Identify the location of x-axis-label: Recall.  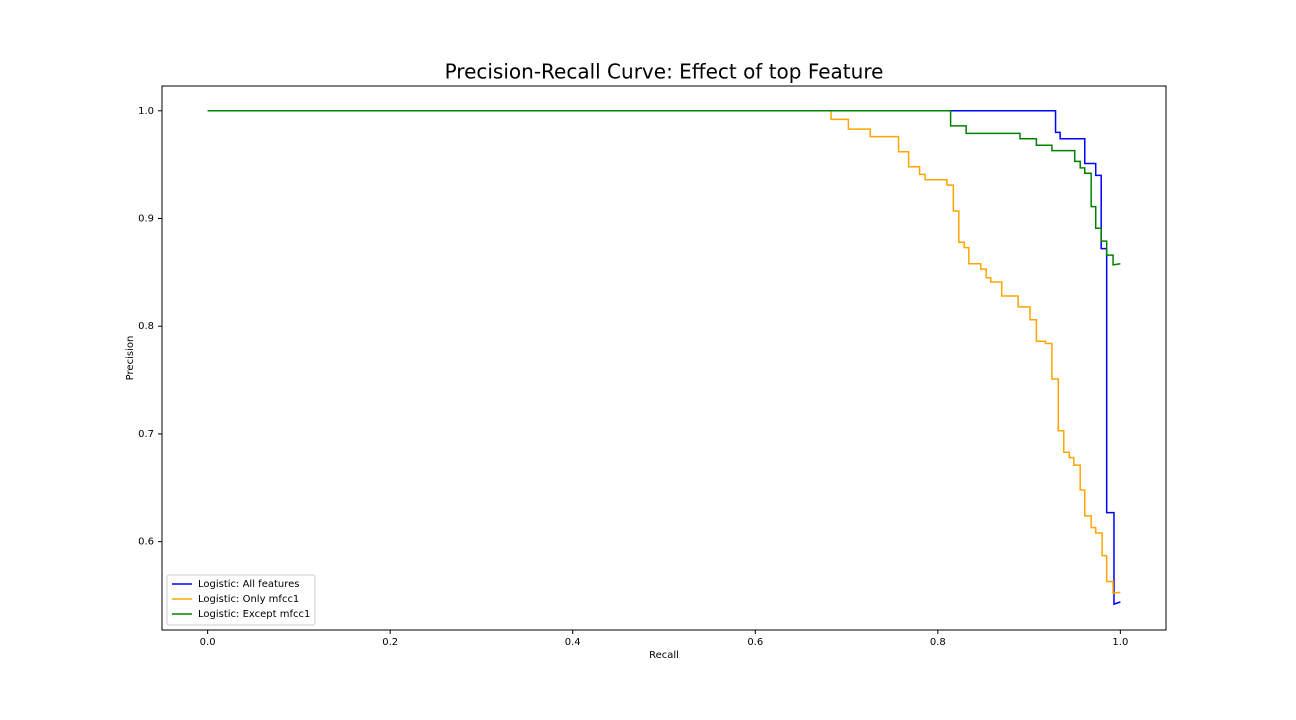
(664, 655).